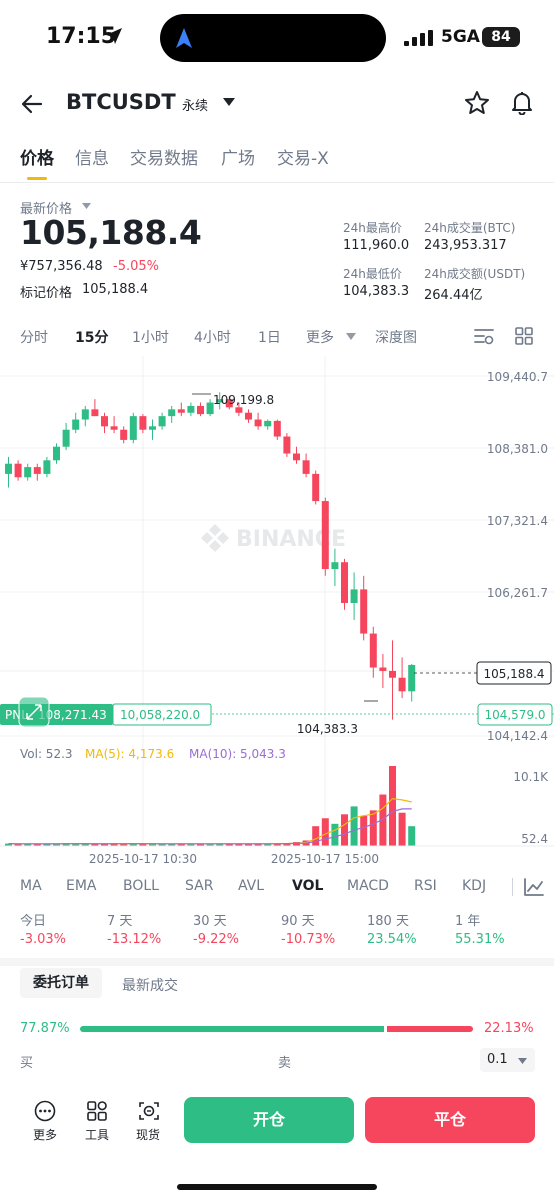  I want to click on tools-icon, so click(97, 1111).